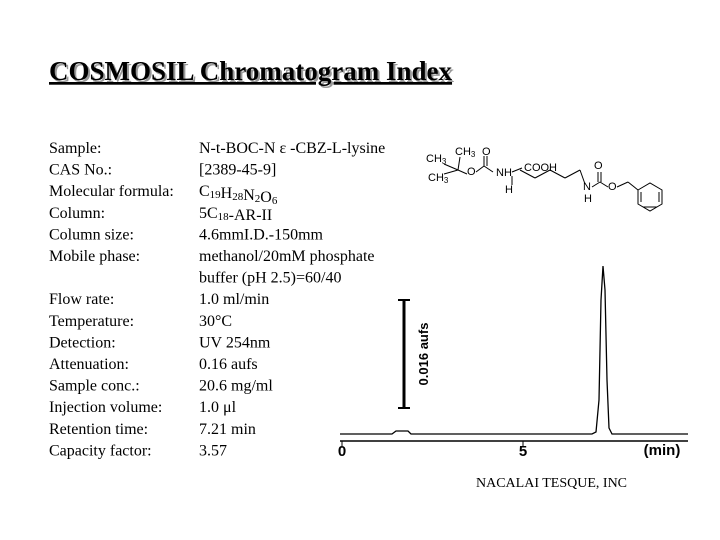  I want to click on field-value: N-t-BOC-N ε -CBZ-L-lysine, so click(292, 148).